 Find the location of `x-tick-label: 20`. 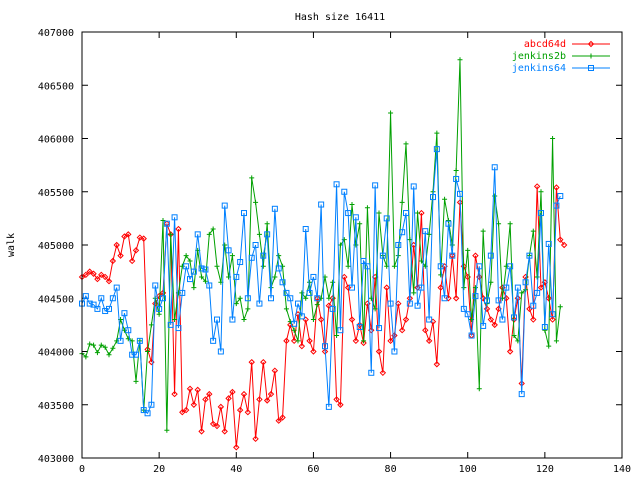

x-tick-label: 20 is located at coordinates (159, 469).